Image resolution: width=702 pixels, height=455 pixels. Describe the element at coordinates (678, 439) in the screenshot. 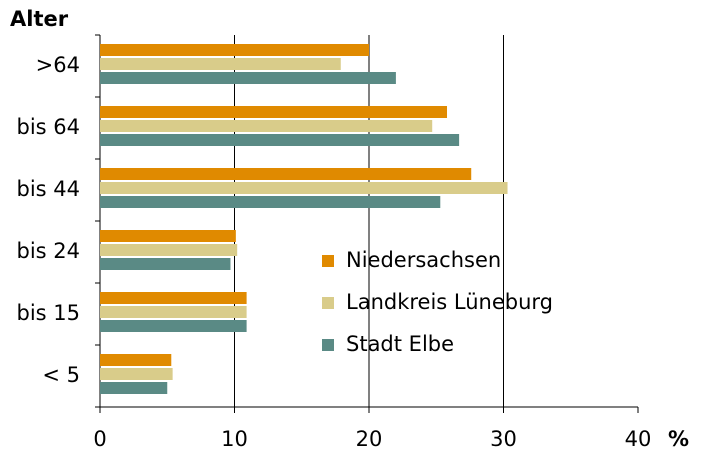

I see `x-axis-title: %` at that location.